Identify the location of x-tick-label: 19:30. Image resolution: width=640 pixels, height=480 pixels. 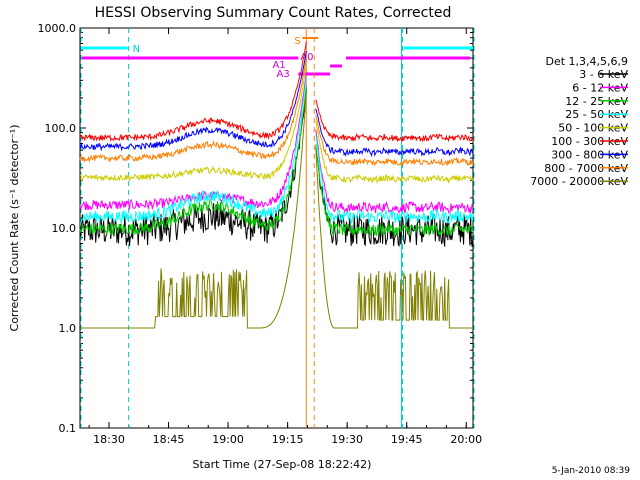
(347, 439).